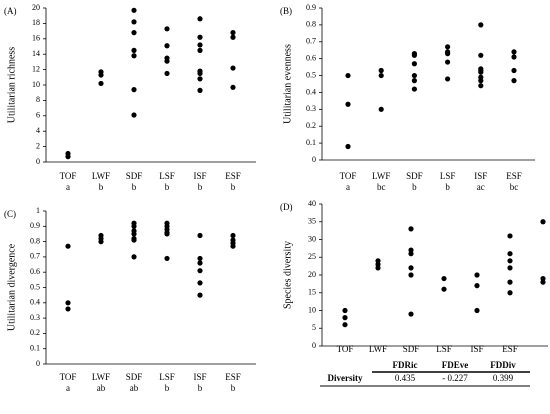 This screenshot has height=414, width=550. I want to click on y-tick-label: 18, so click(36, 22).